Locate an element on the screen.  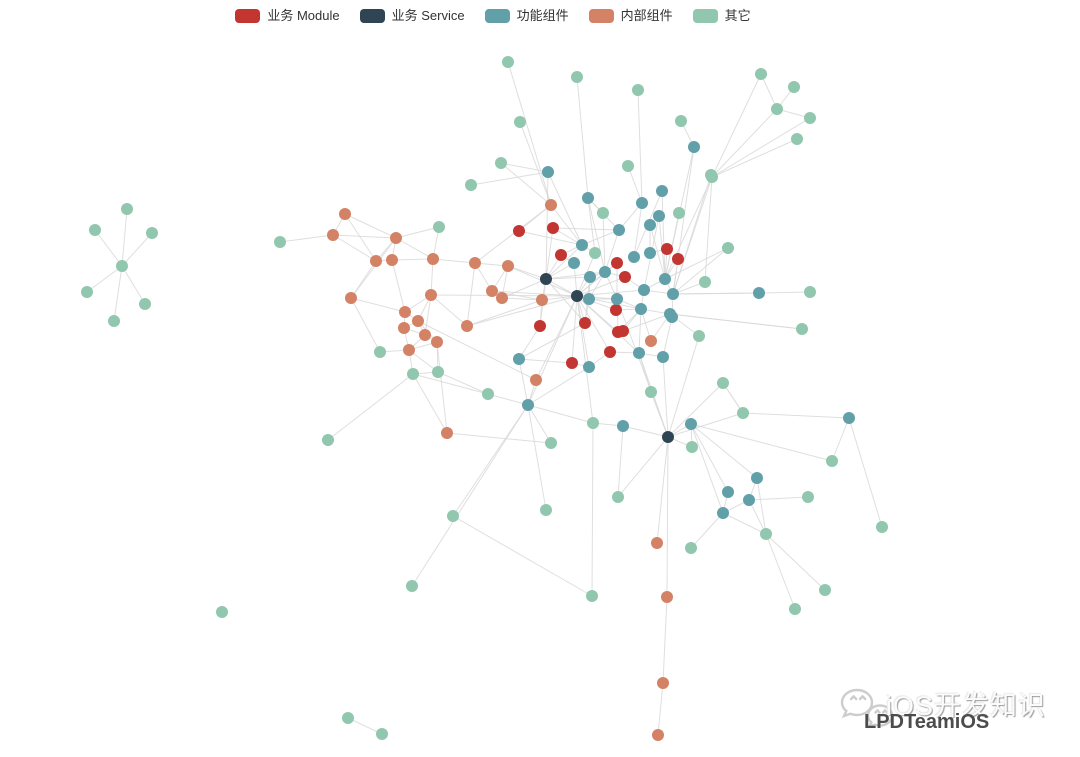
legend-item-other: 其它 is located at coordinates (721, 16).